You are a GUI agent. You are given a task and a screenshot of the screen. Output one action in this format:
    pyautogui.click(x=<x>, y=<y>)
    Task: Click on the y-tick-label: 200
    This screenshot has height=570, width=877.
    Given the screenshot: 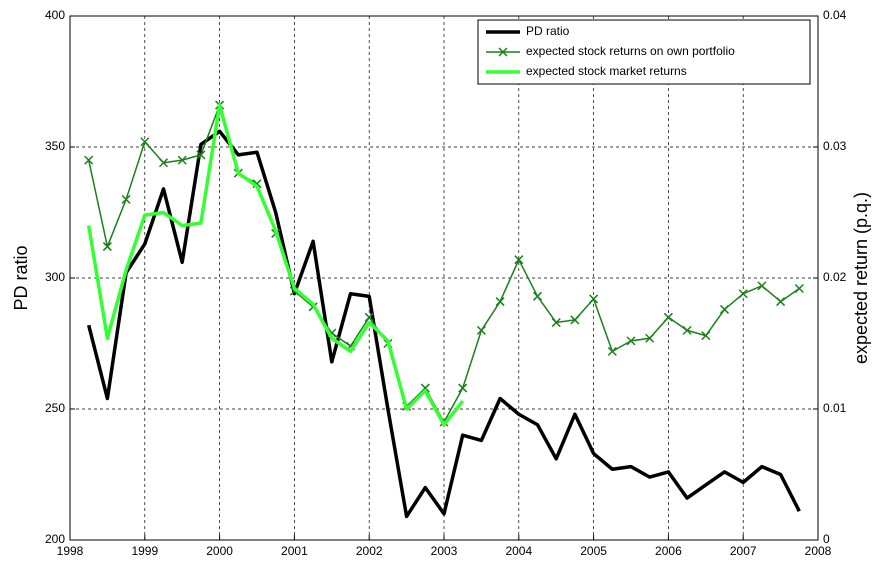 What is the action you would take?
    pyautogui.click(x=55, y=539)
    